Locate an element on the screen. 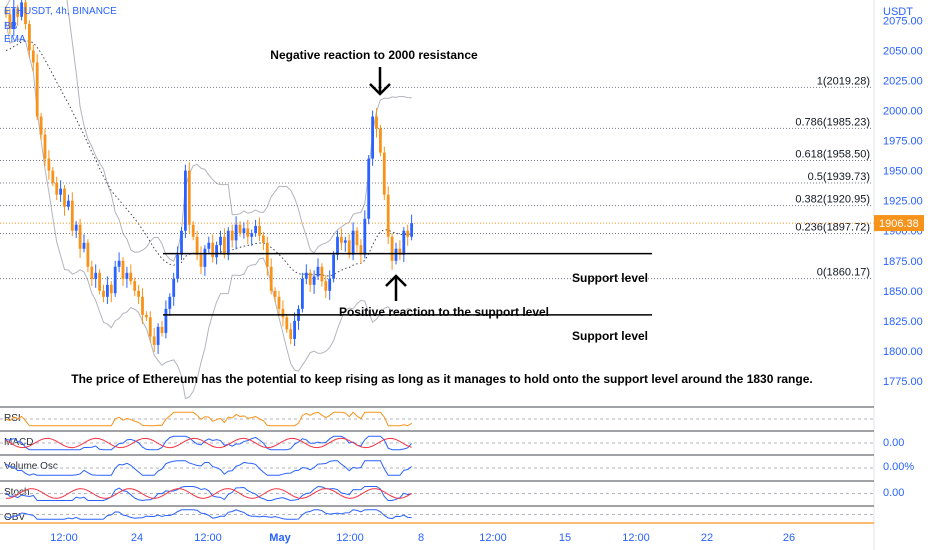 Image resolution: width=932 pixels, height=550 pixels. time-axis: 12:00 24 12:00 May 12:00 8 12:00 15 12:00 22 26 is located at coordinates (422, 538).